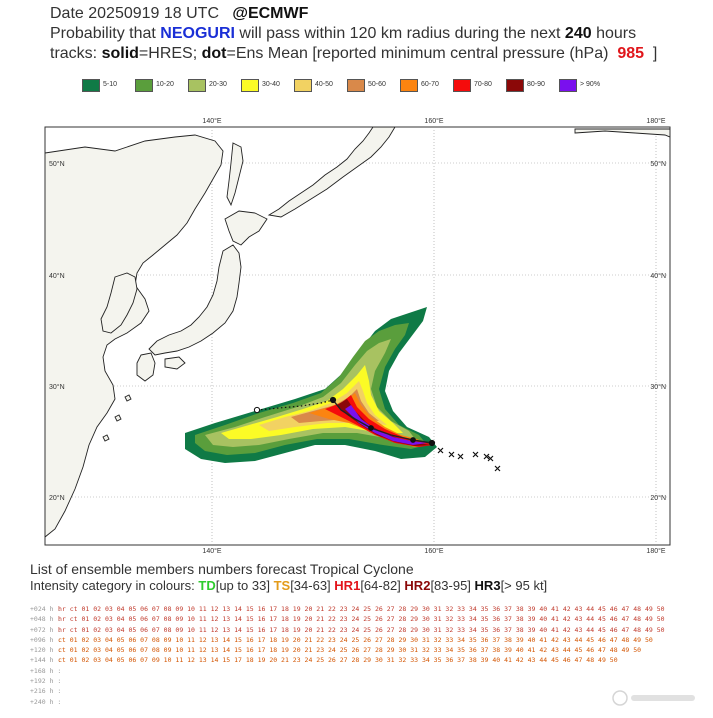 Image resolution: width=713 pixels, height=718 pixels. Describe the element at coordinates (246, 228) in the screenshot. I see `hokkaido-island` at that location.